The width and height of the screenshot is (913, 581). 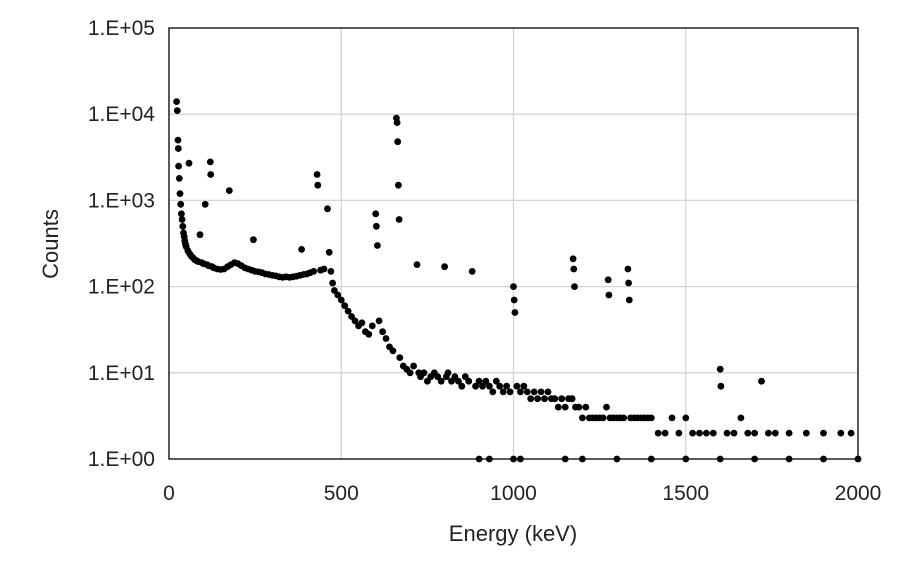 What do you see at coordinates (341, 493) in the screenshot?
I see `x-tick-label: 500` at bounding box center [341, 493].